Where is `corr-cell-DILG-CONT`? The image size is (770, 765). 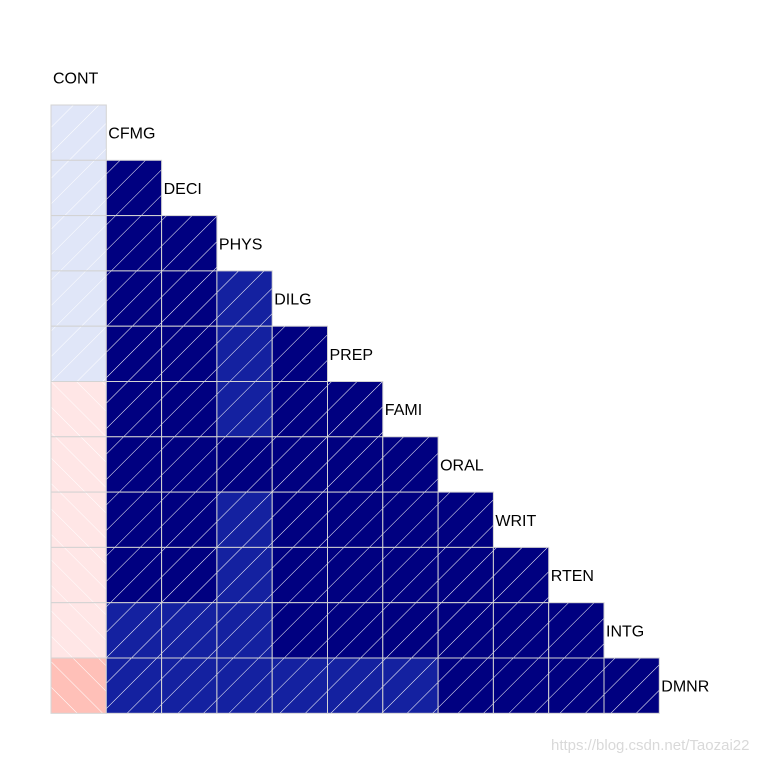
corr-cell-DILG-CONT is located at coordinates (78, 298).